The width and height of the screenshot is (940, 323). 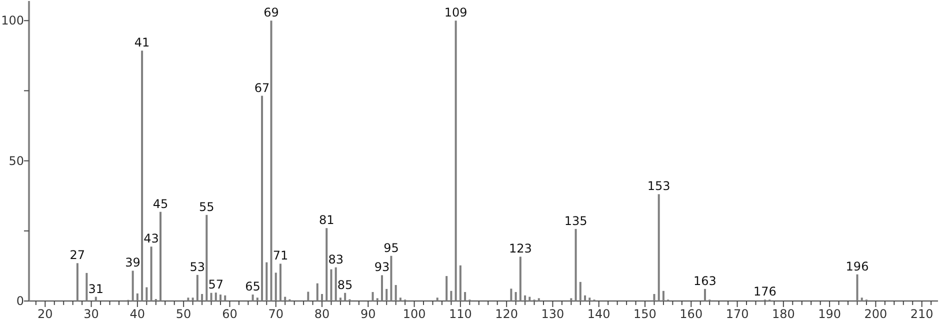 I want to click on annotation: 81, so click(x=326, y=220).